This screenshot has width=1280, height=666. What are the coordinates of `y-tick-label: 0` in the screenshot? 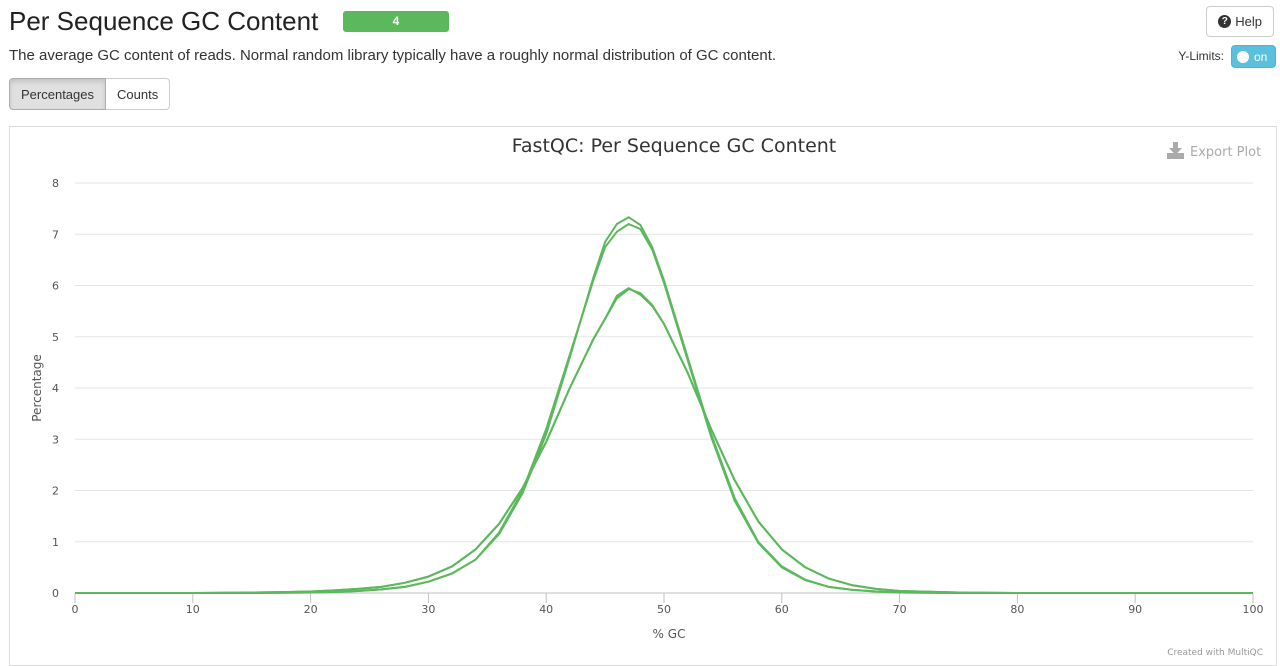 It's located at (55, 593).